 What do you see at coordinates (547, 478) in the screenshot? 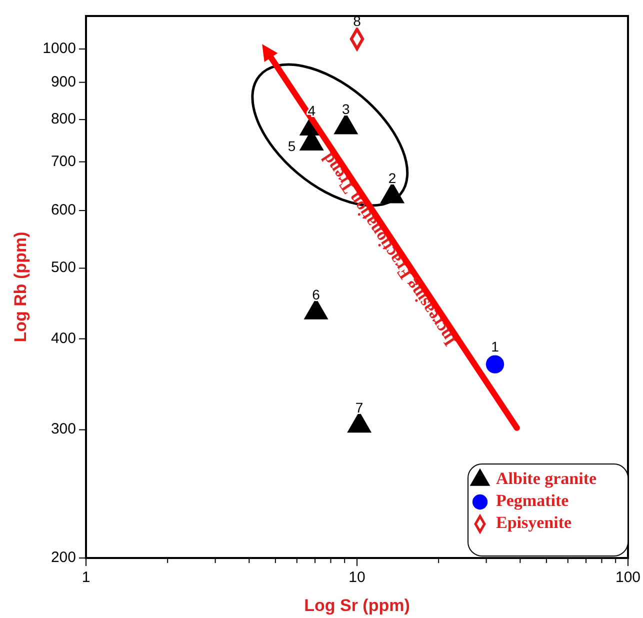
I see `legend-label: Albite granite` at bounding box center [547, 478].